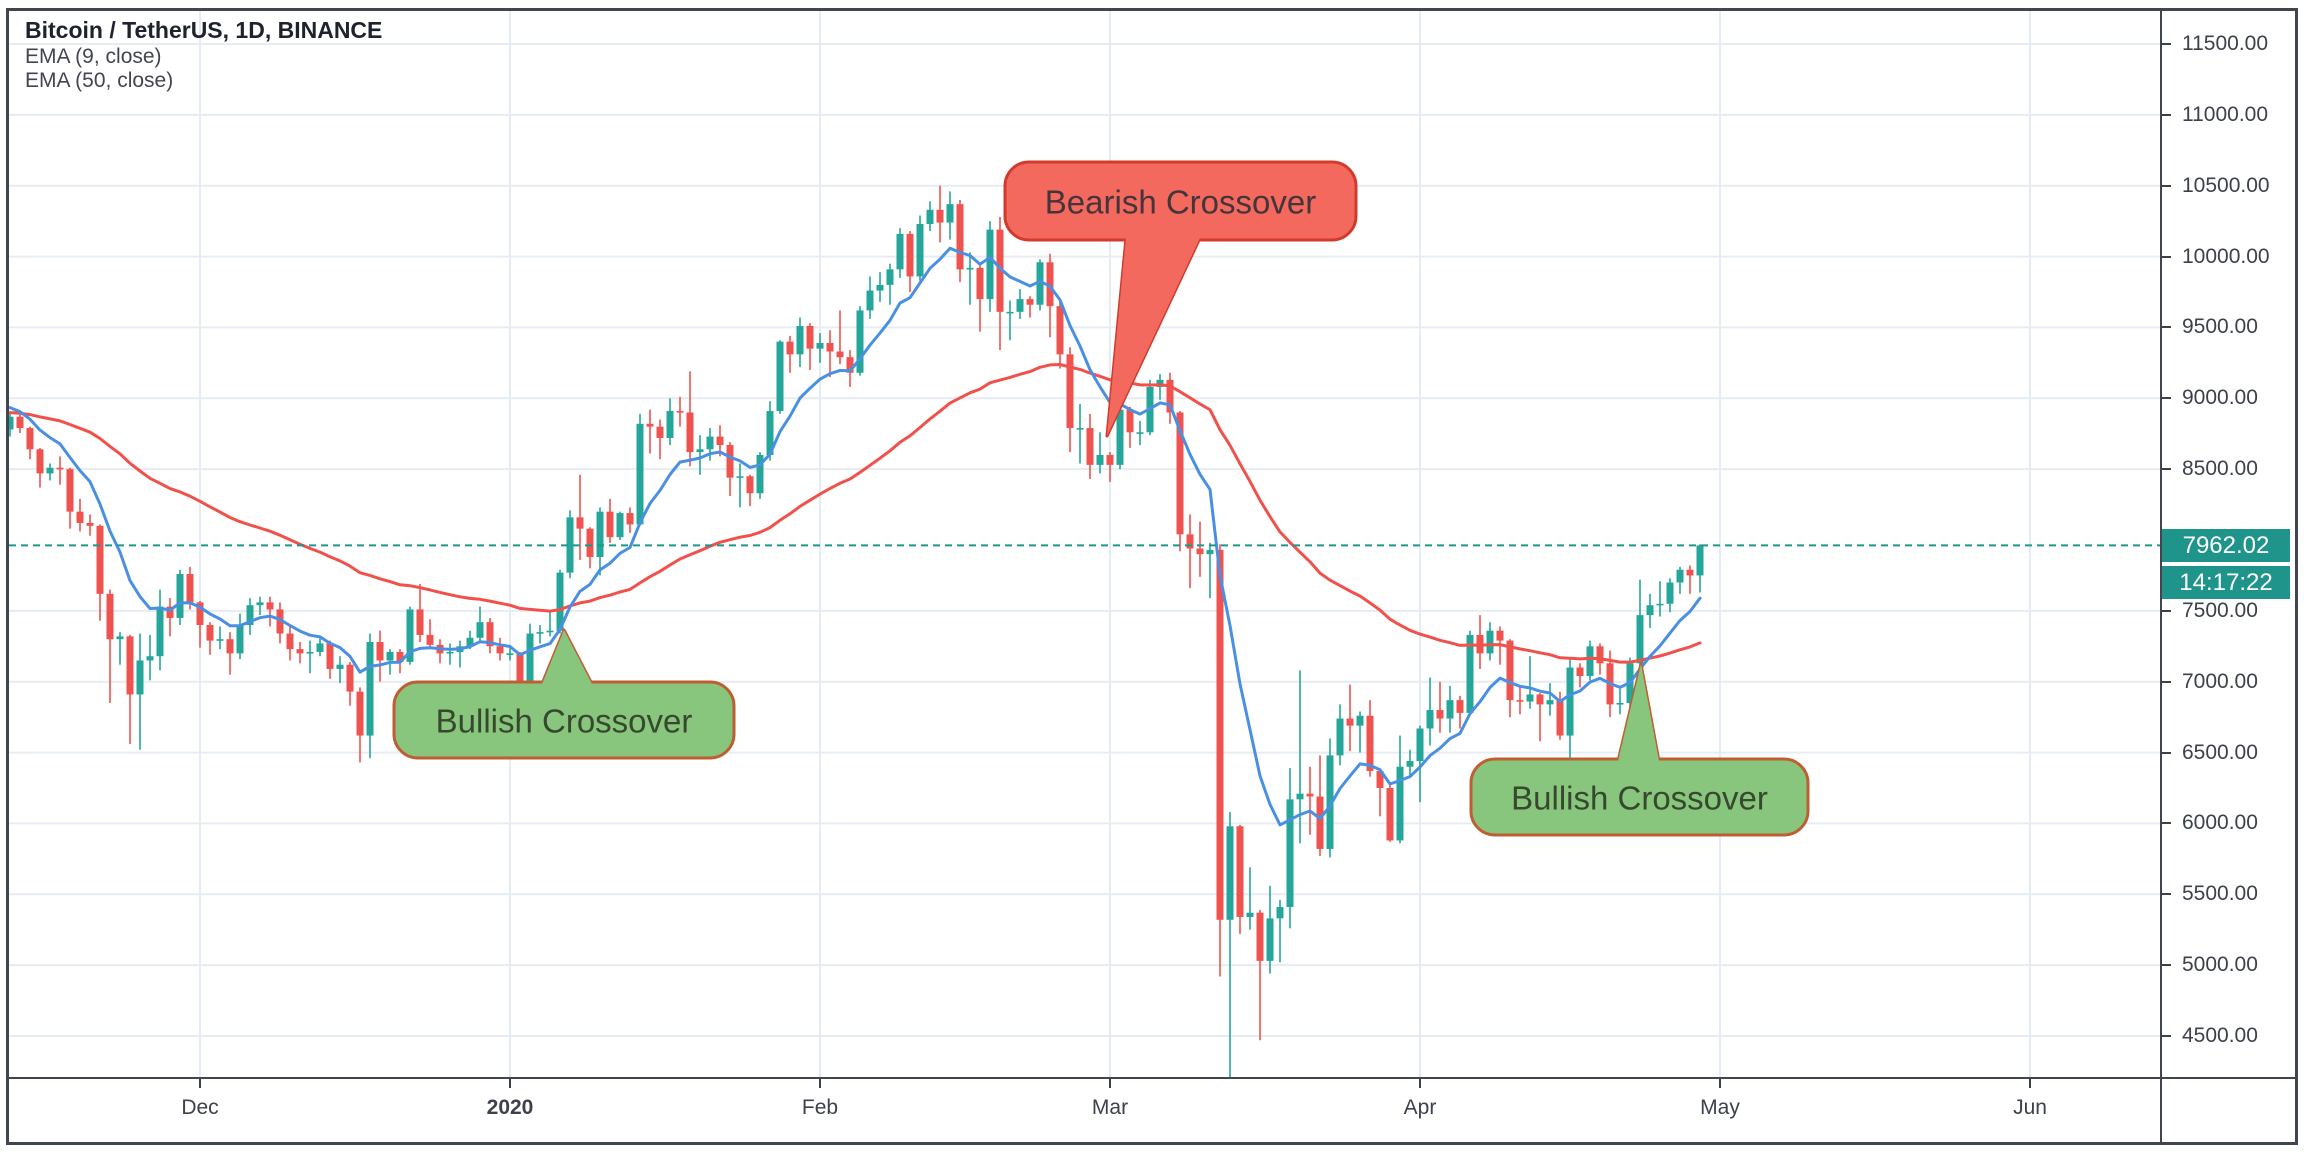  I want to click on indicator-legend-ema50: EMA (50, close), so click(99, 80).